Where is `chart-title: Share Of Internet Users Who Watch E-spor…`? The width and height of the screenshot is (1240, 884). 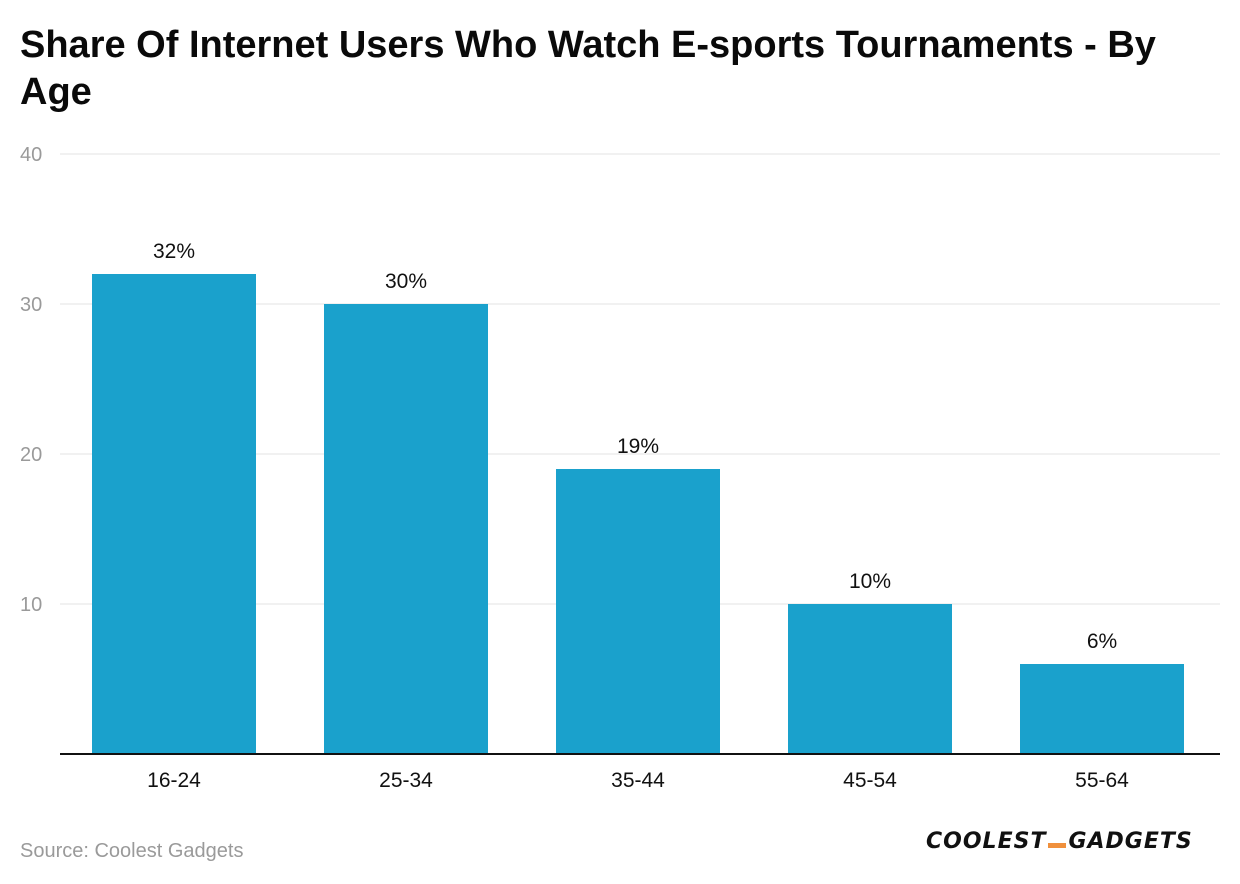
chart-title: Share Of Internet Users Who Watch E-spor… is located at coordinates (588, 68).